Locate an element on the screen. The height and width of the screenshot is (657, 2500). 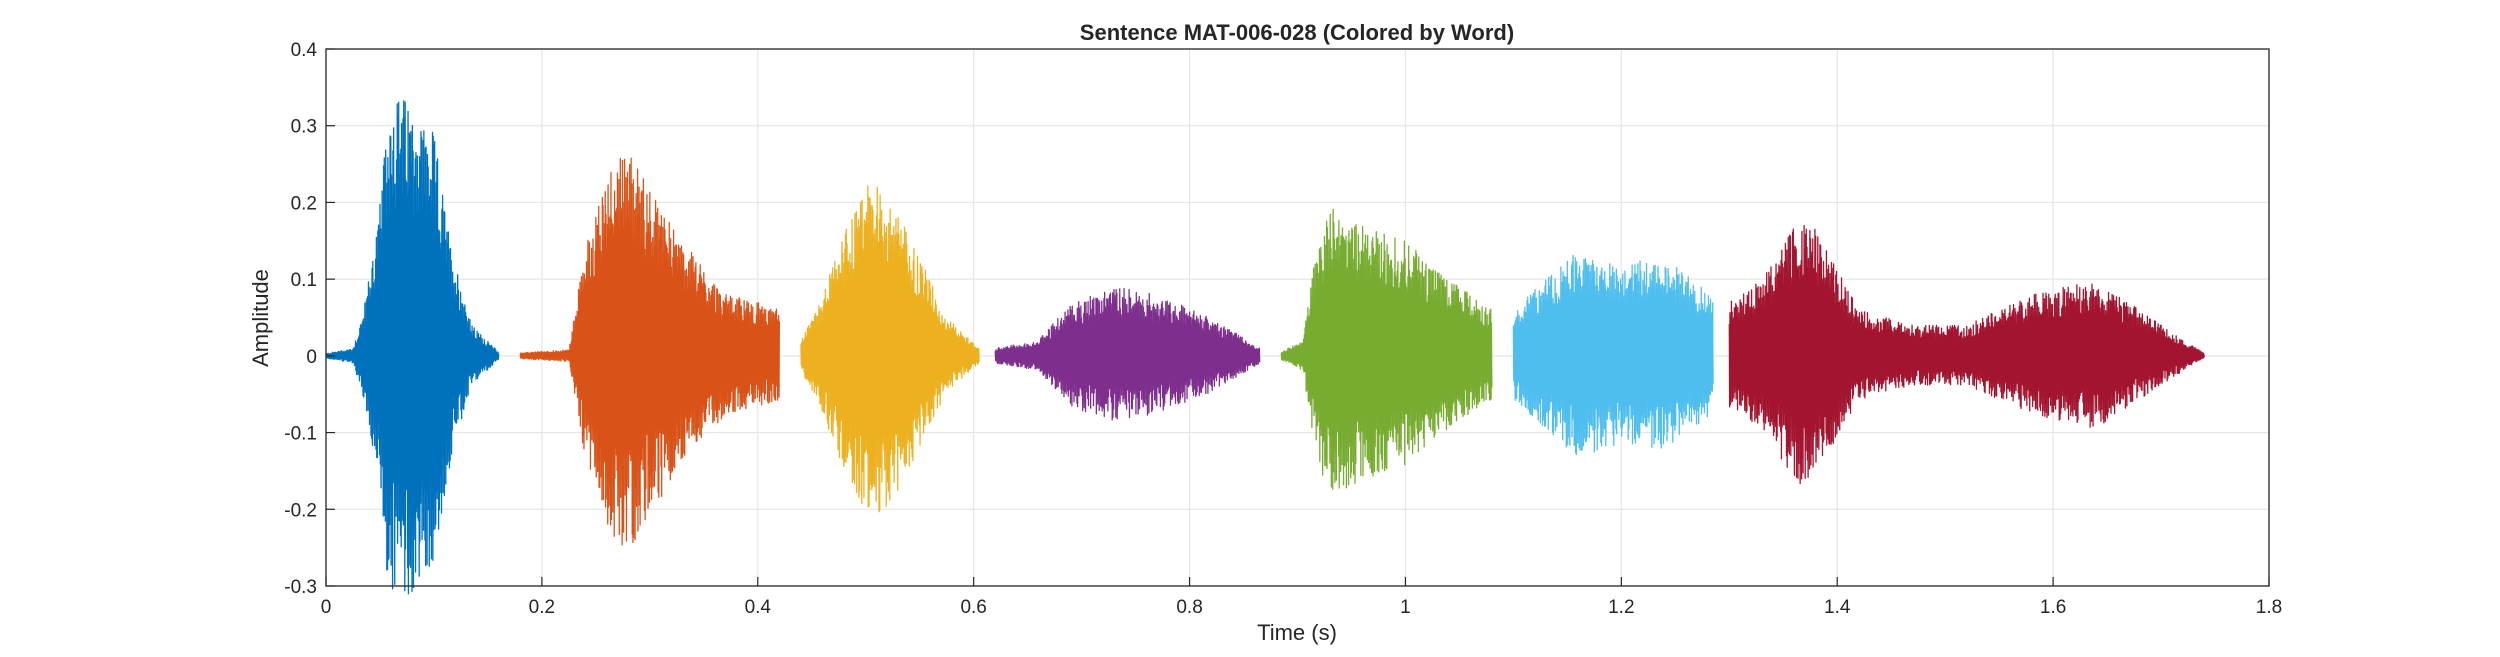
x-tick-label: 1.4 is located at coordinates (1837, 607).